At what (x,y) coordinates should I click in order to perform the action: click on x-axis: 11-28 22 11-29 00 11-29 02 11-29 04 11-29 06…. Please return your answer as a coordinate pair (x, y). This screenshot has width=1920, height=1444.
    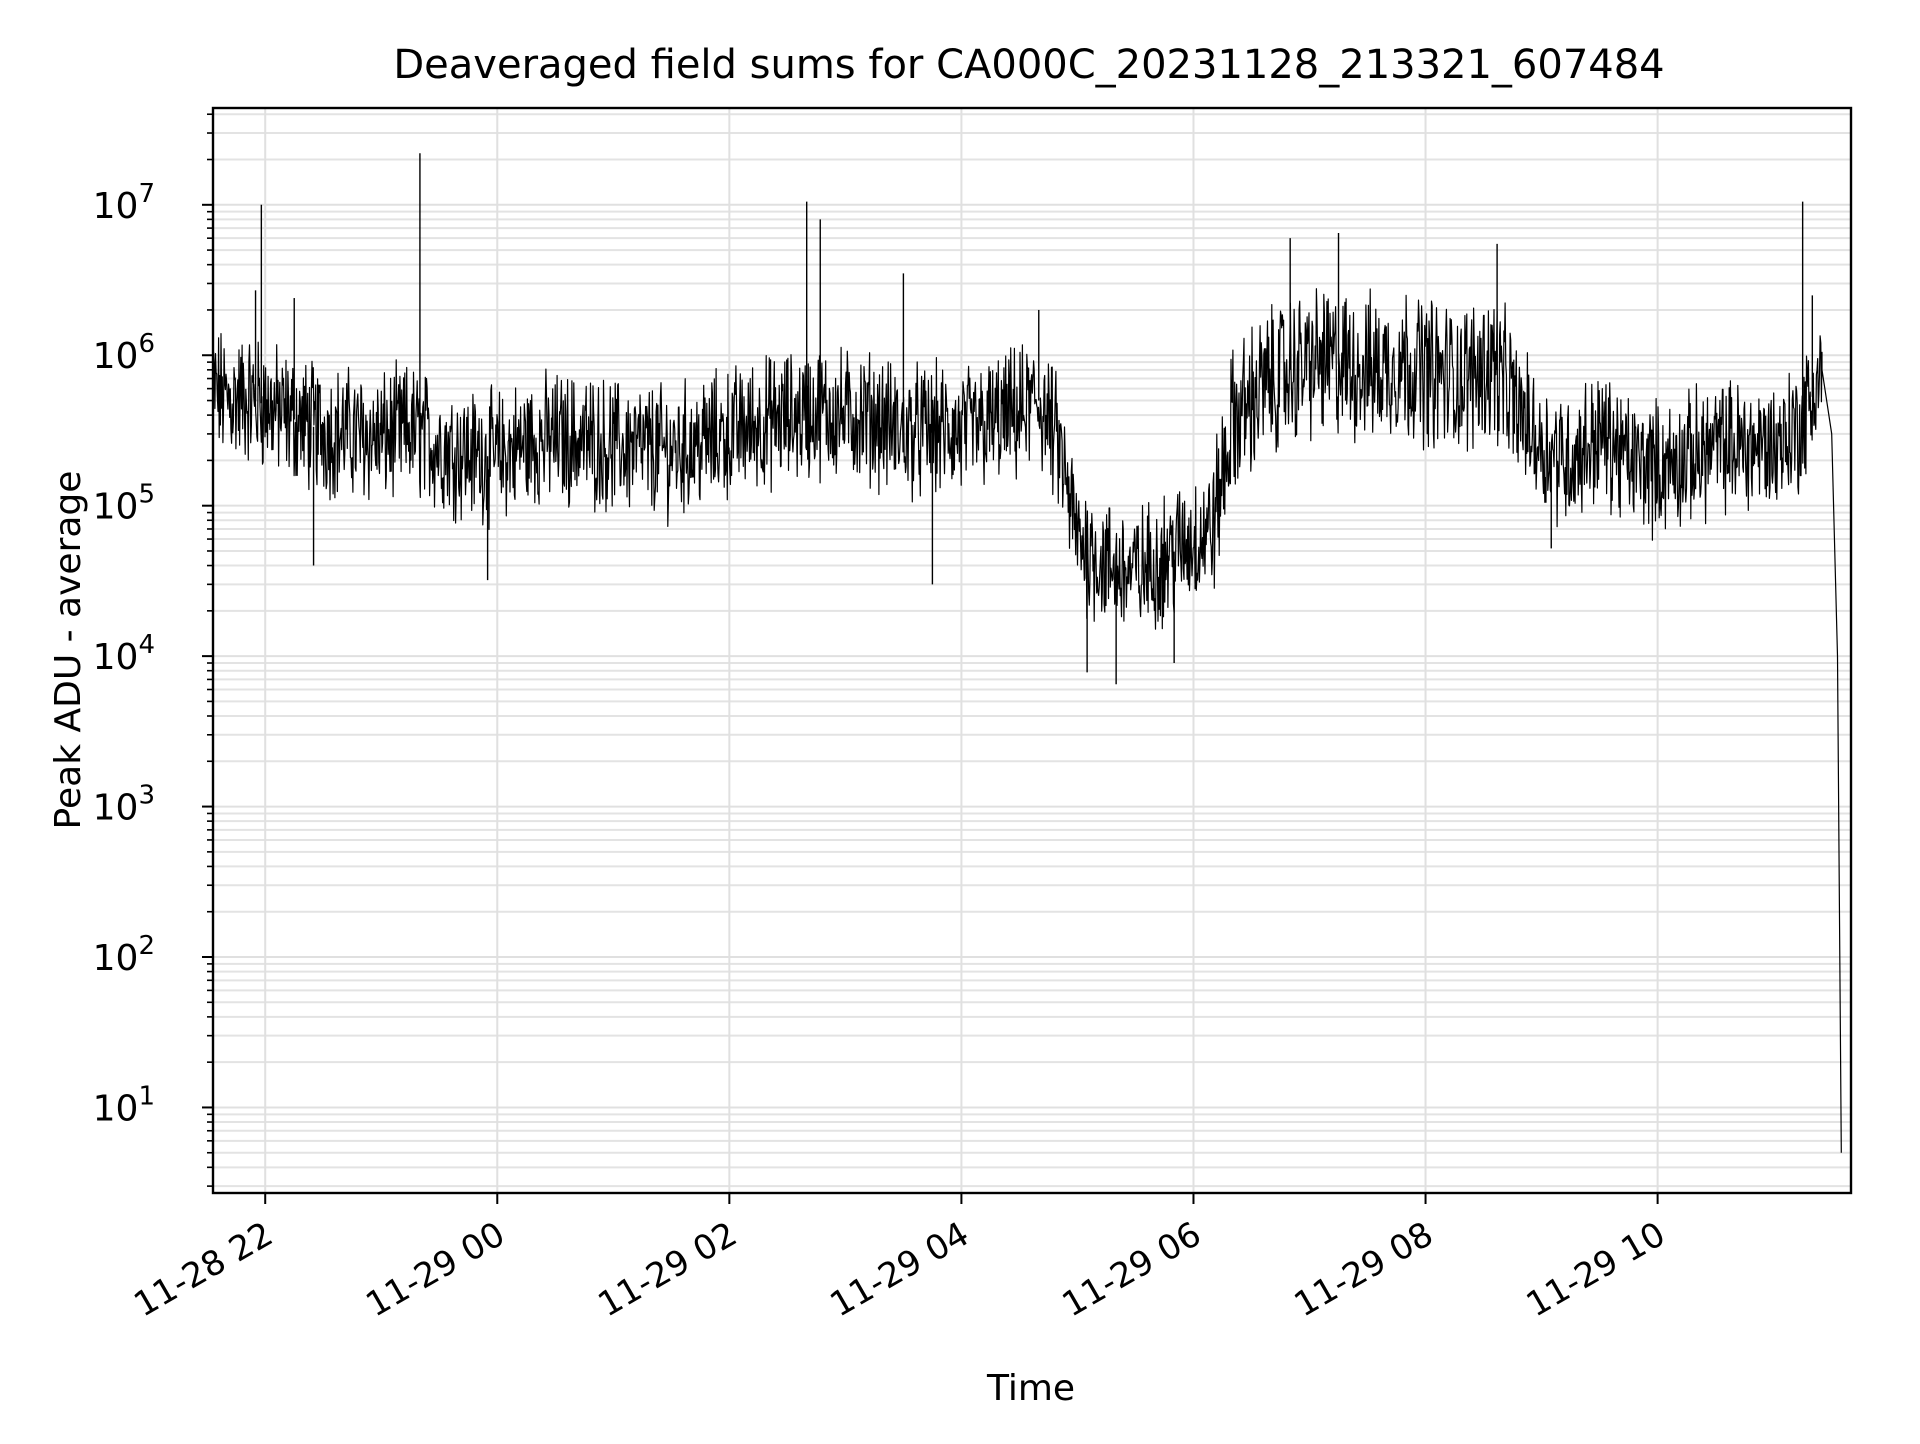
    Looking at the image, I should click on (899, 1259).